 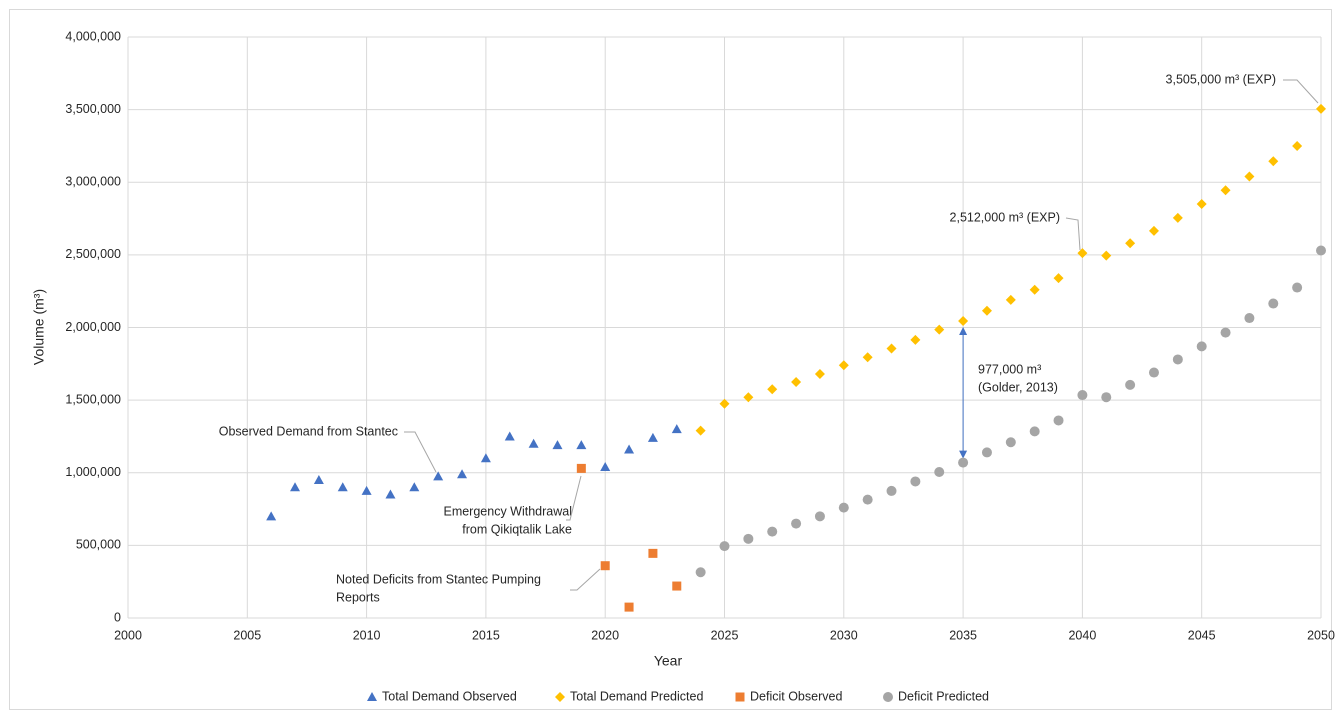 I want to click on y-tick-label: 2,500,000, so click(x=93, y=254).